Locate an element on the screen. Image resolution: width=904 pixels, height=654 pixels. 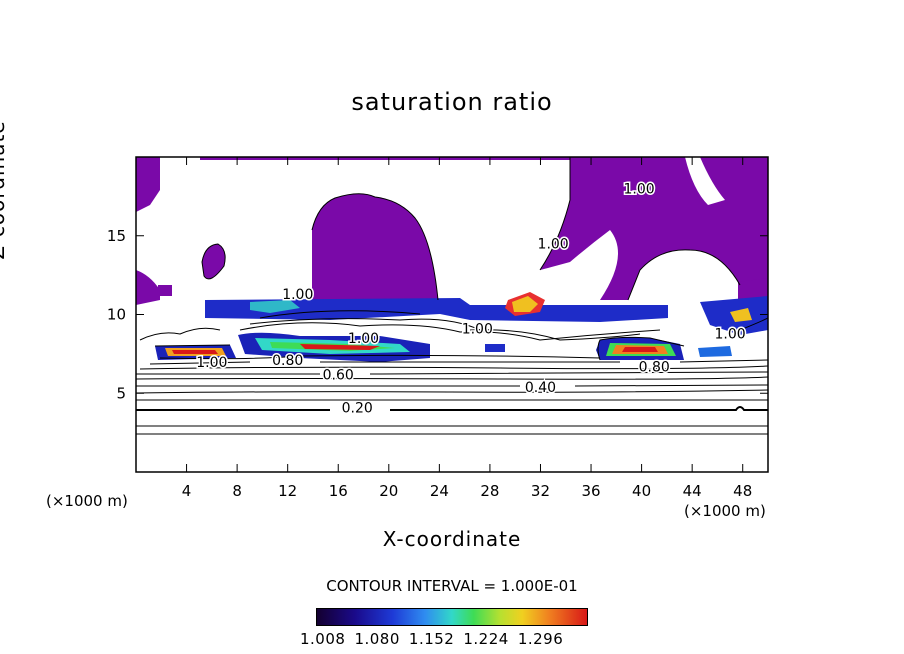
ice-region-left-edge is located at coordinates (148, 287).